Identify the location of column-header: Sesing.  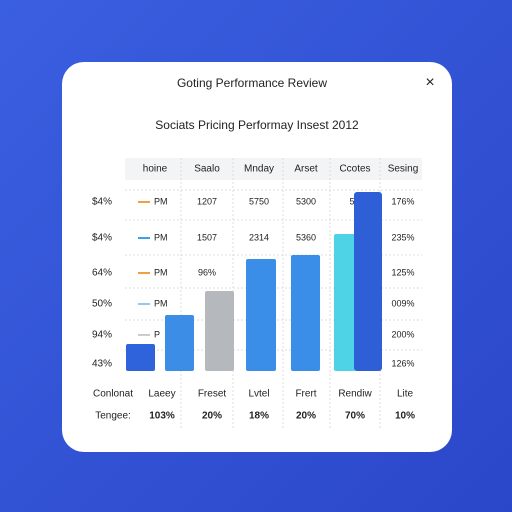
(403, 169).